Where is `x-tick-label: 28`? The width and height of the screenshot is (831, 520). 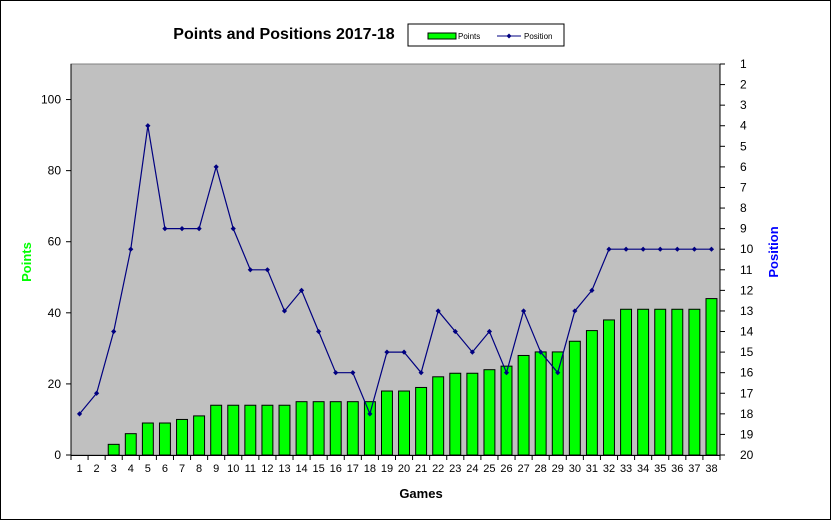 x-tick-label: 28 is located at coordinates (541, 469).